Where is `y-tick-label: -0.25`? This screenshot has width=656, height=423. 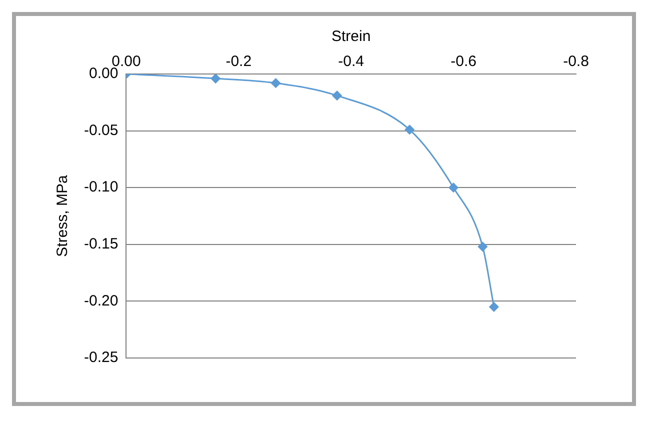
y-tick-label: -0.25 is located at coordinates (101, 357).